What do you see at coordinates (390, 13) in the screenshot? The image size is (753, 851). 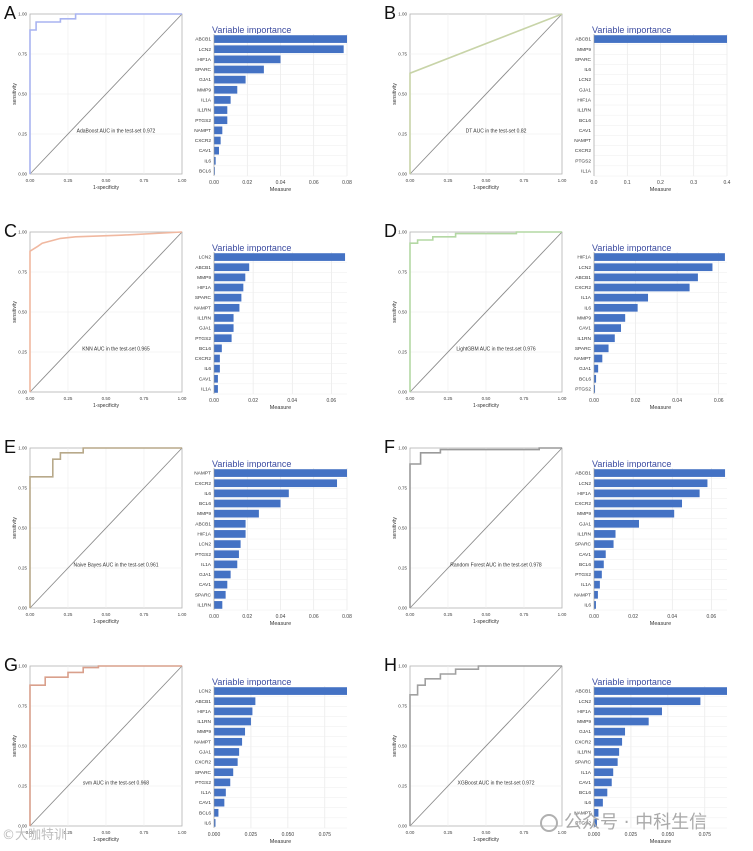 I see `panel-letter: B` at bounding box center [390, 13].